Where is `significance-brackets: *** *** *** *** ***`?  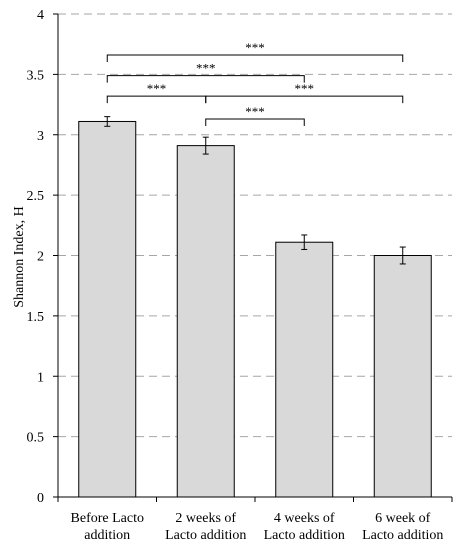 significance-brackets: *** *** *** *** *** is located at coordinates (255, 83).